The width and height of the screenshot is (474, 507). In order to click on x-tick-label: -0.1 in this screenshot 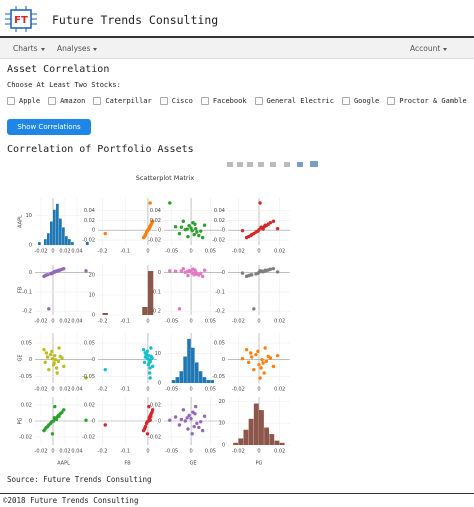, I will do `click(125, 452)`.